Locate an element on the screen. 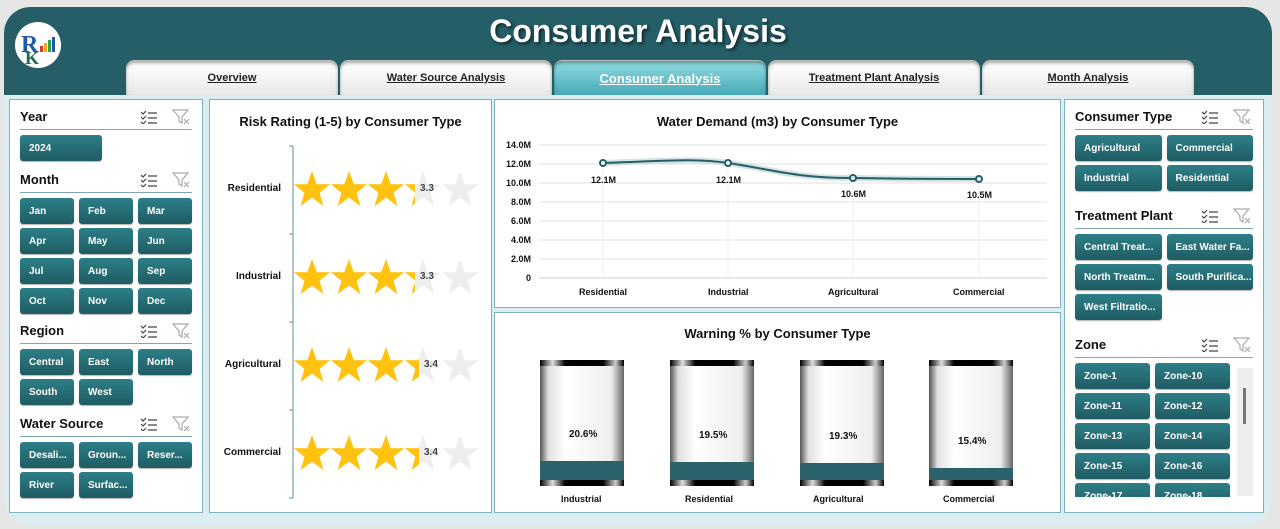  tab-month-analysis: Month Analysis is located at coordinates (1088, 78).